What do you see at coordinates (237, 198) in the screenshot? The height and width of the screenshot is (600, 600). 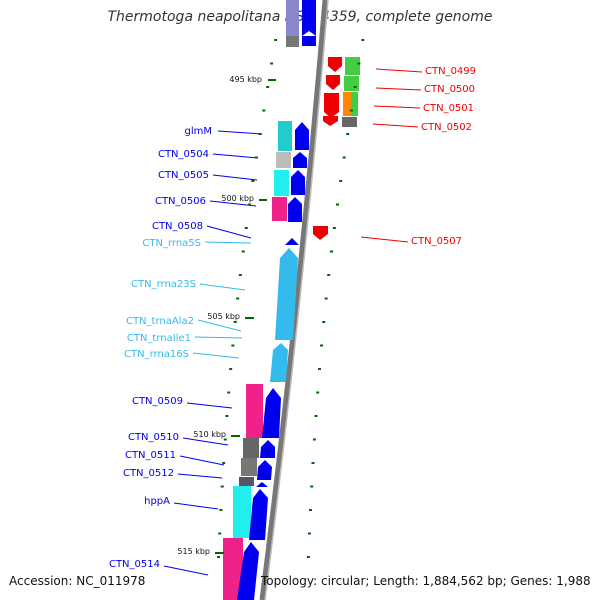 I see `kbp-label-500-kbp: 500 kbp` at bounding box center [237, 198].